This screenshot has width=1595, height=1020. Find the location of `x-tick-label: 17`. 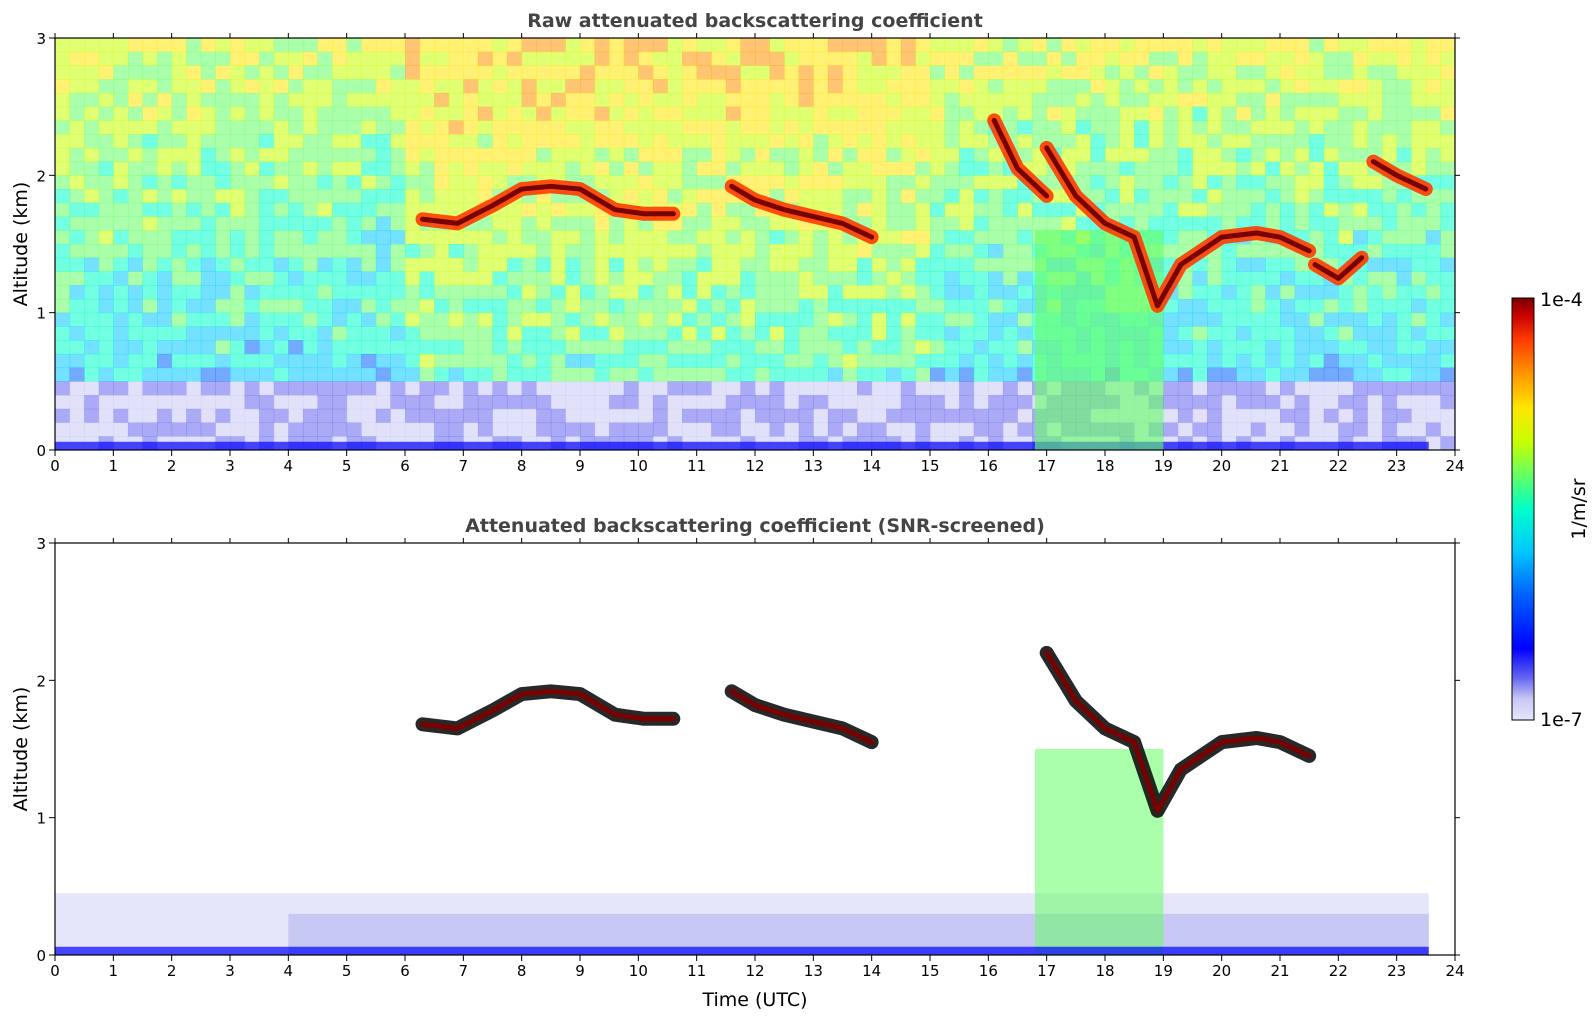

x-tick-label: 17 is located at coordinates (1046, 971).